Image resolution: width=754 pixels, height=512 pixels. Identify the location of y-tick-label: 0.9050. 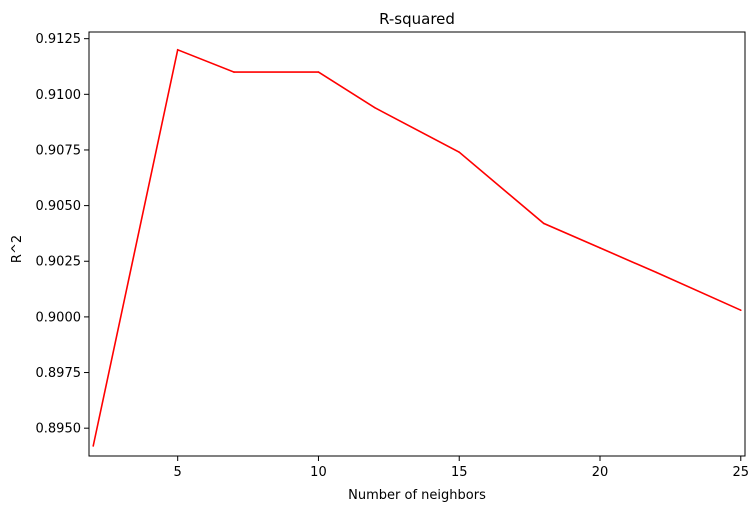
(59, 206).